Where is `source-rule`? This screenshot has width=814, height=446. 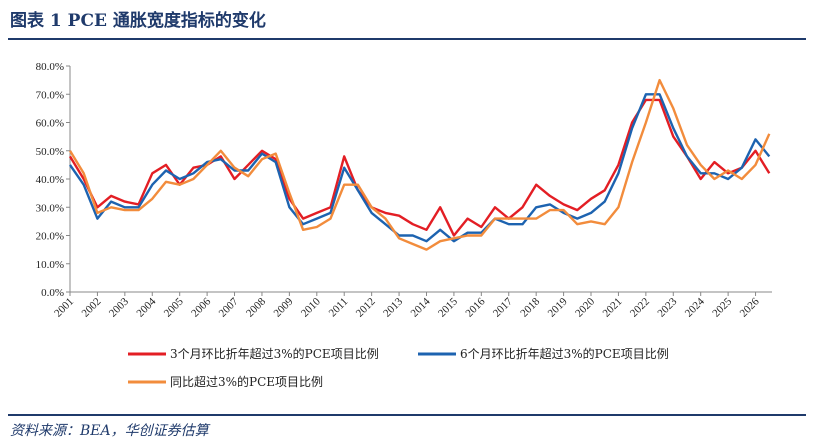
source-rule is located at coordinates (407, 415).